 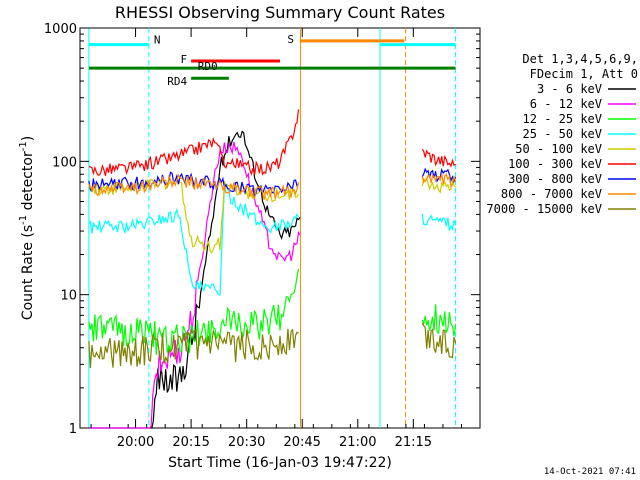 I want to click on x-tick-label: 21:00, so click(x=357, y=442).